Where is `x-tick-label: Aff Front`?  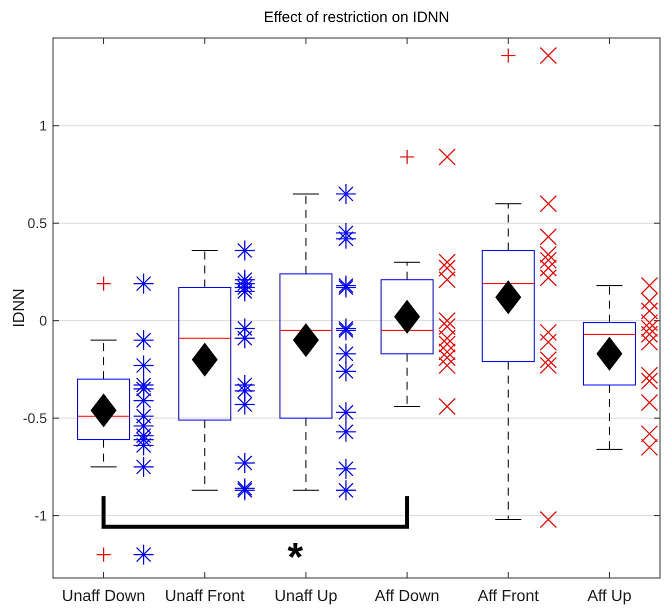
x-tick-label: Aff Front is located at coordinates (509, 596).